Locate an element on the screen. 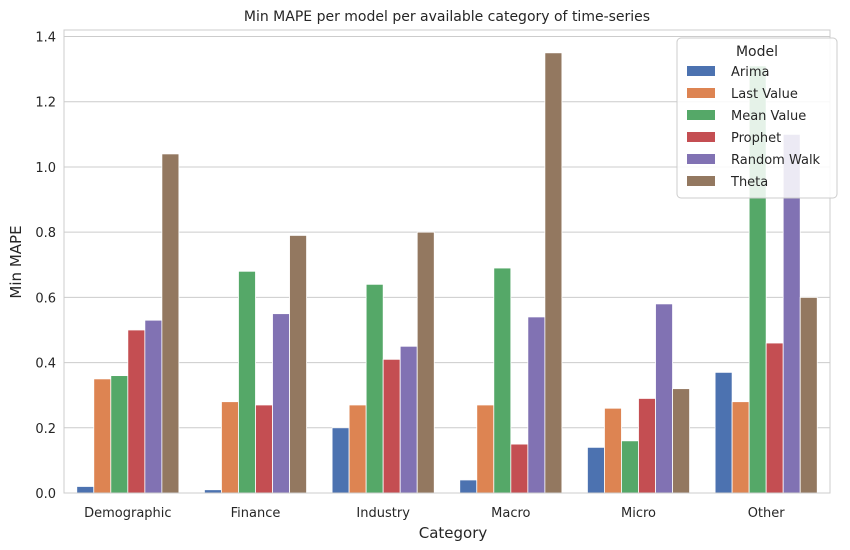 Image resolution: width=850 pixels, height=550 pixels. bar-theta-finance is located at coordinates (298, 364).